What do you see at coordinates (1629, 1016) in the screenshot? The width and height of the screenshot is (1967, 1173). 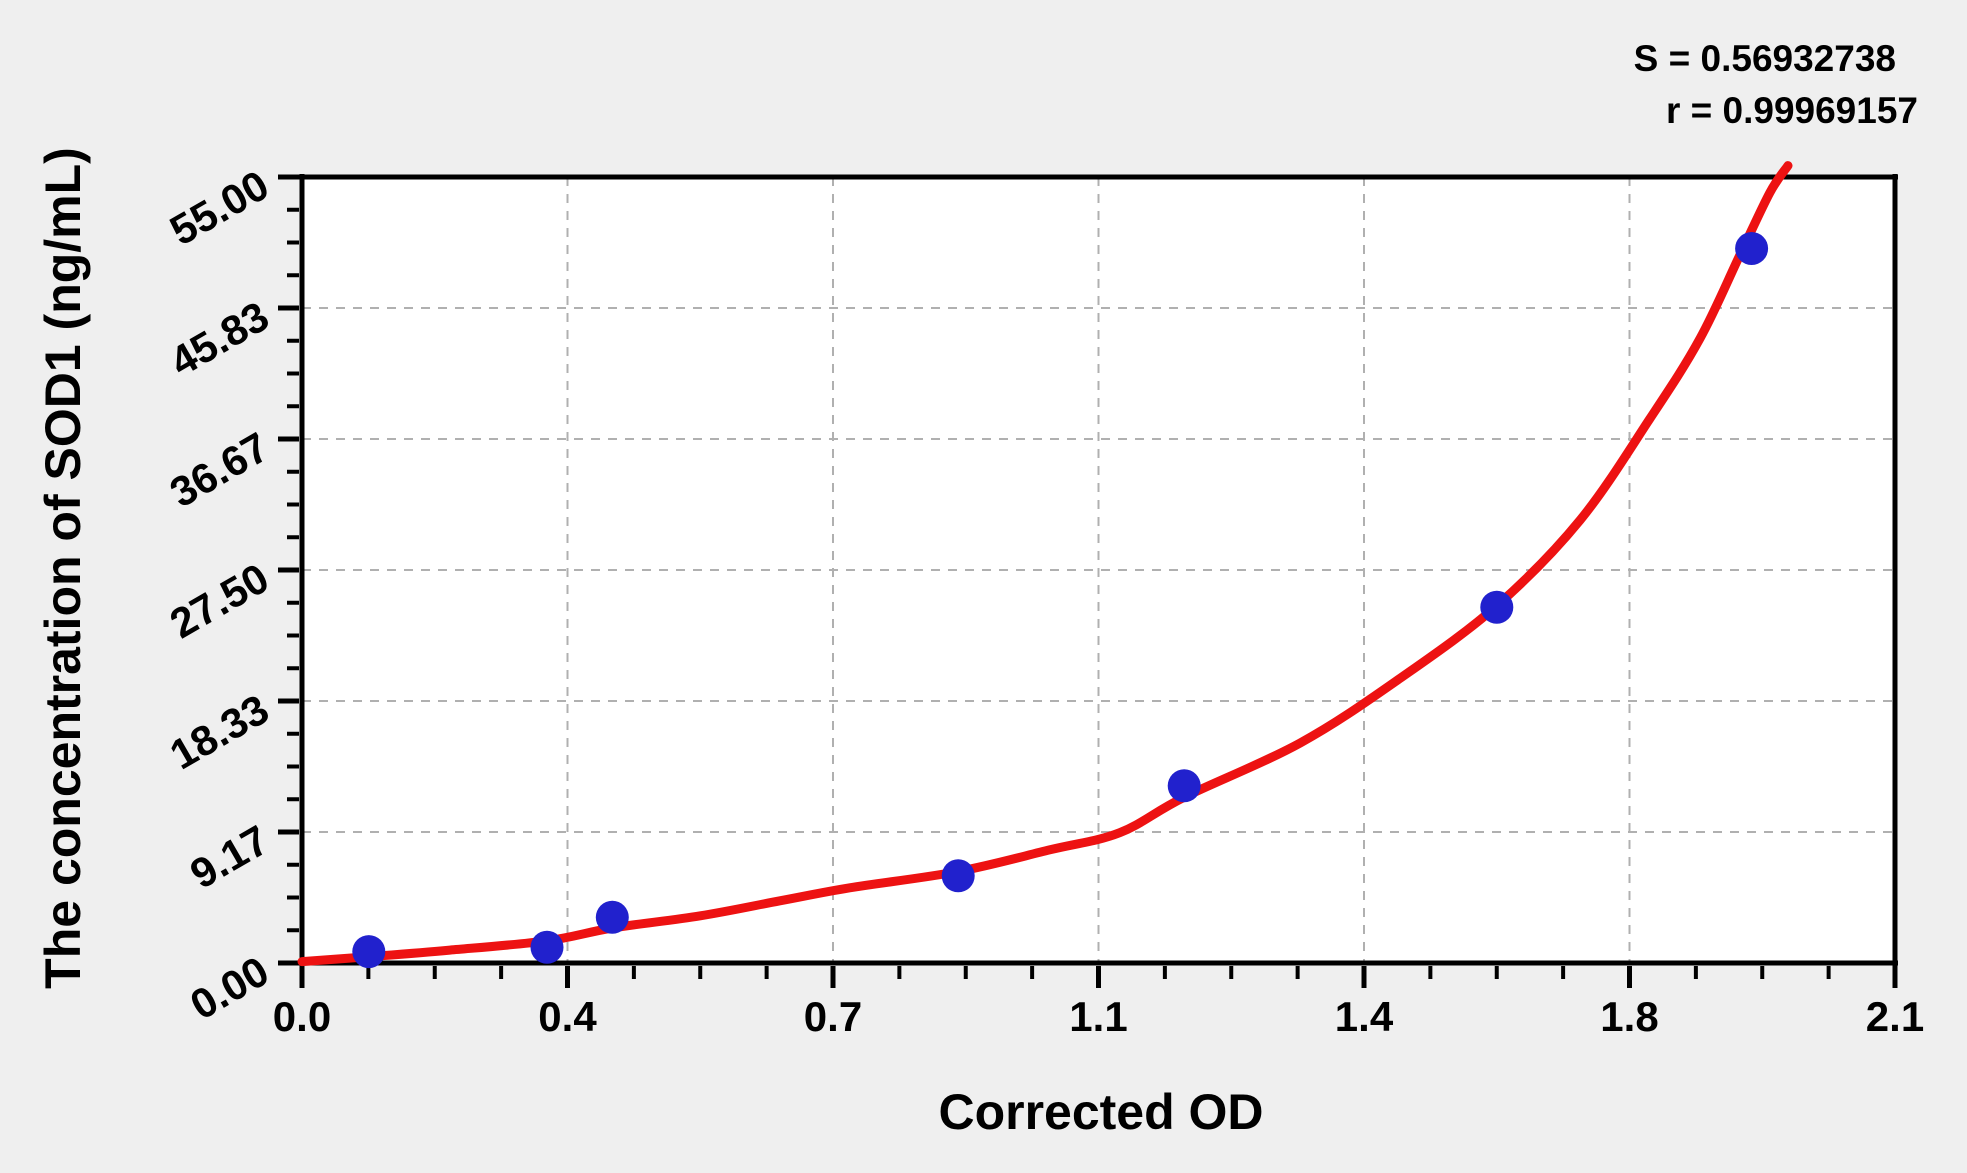 I see `x-tick-label: 1.8` at bounding box center [1629, 1016].